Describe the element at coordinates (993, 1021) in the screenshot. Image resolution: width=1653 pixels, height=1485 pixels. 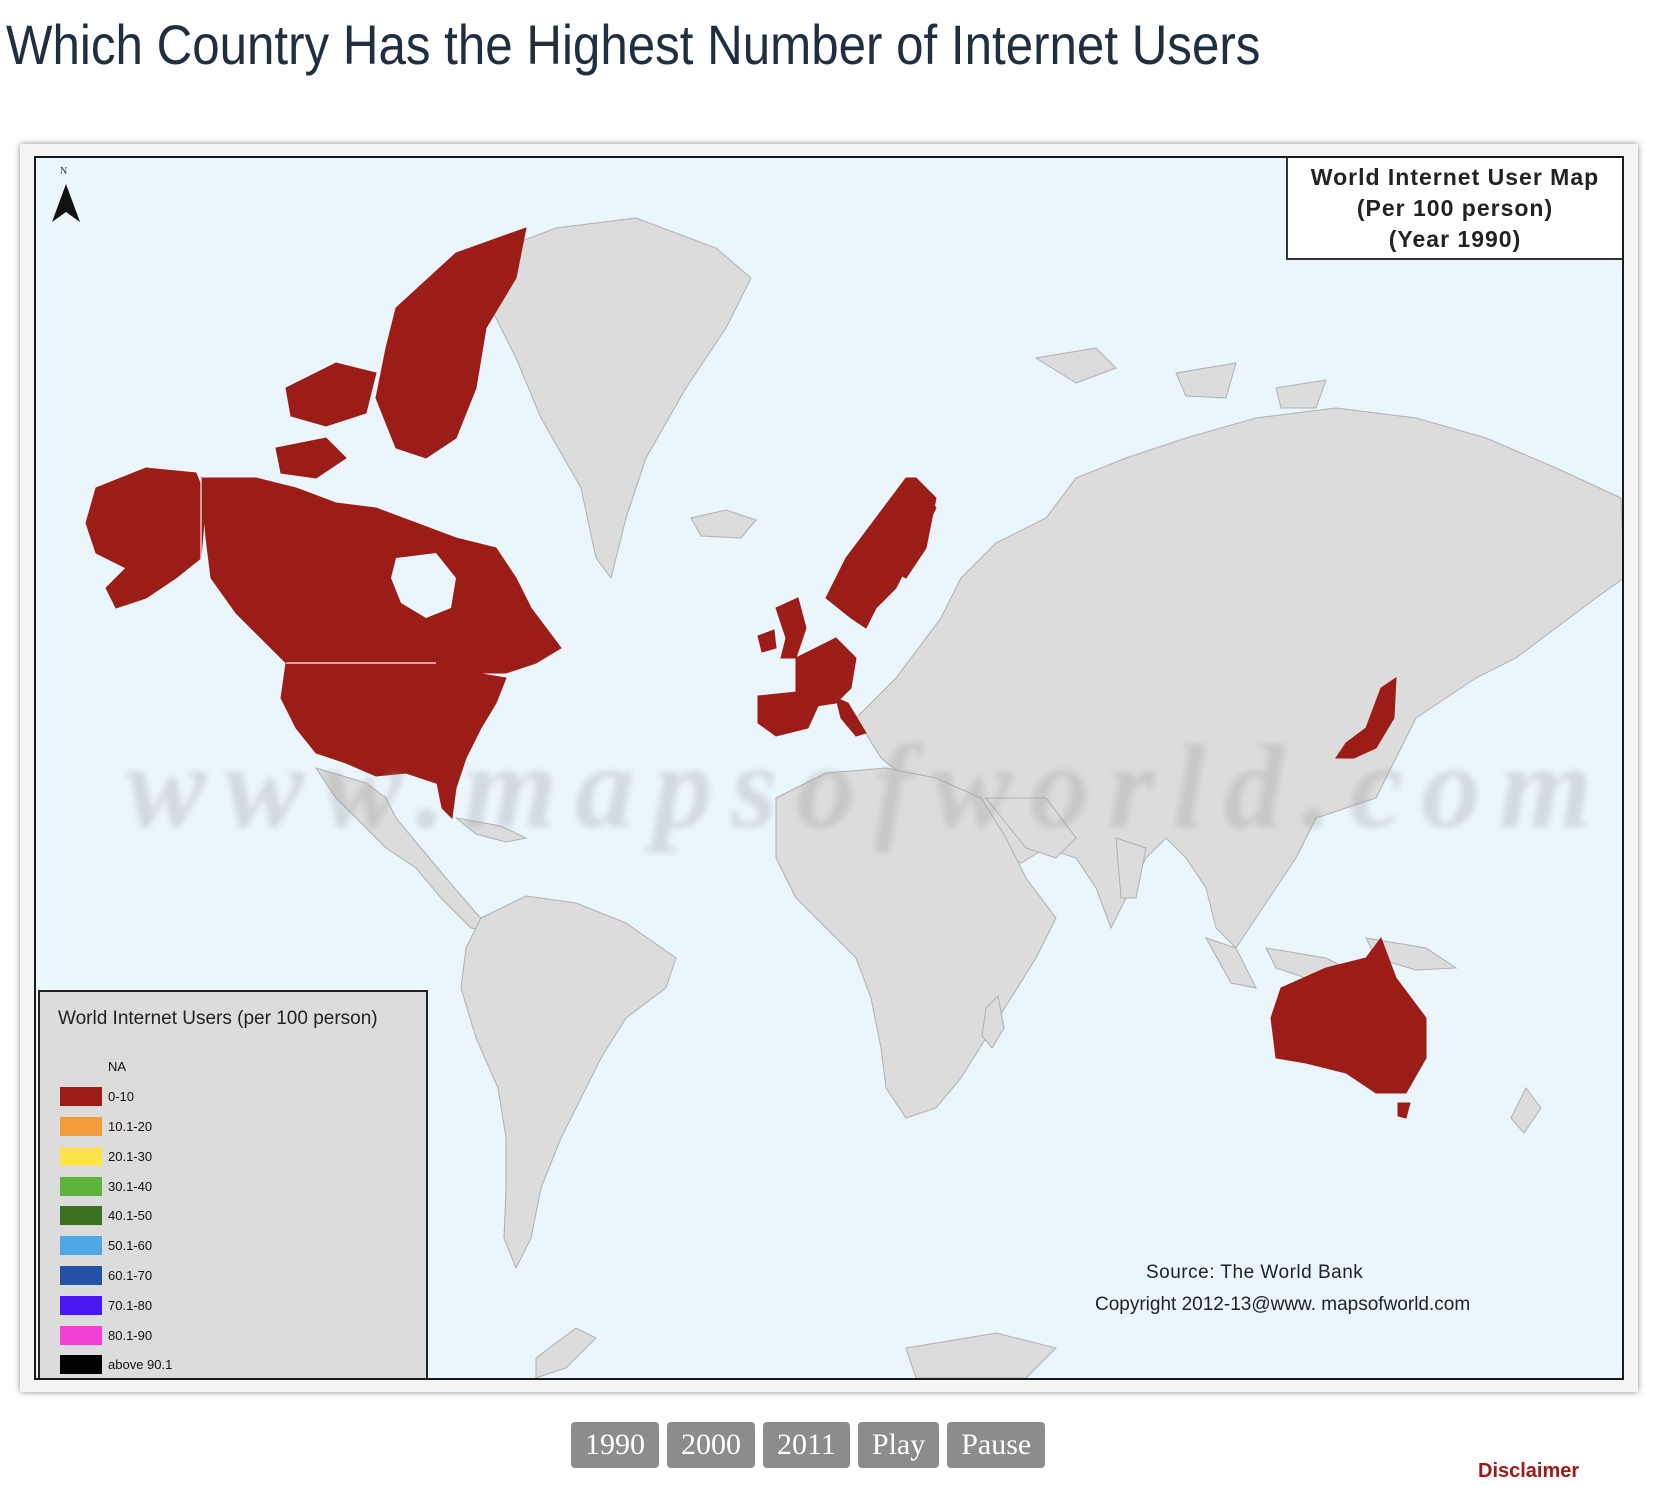
I see `madagascar` at that location.